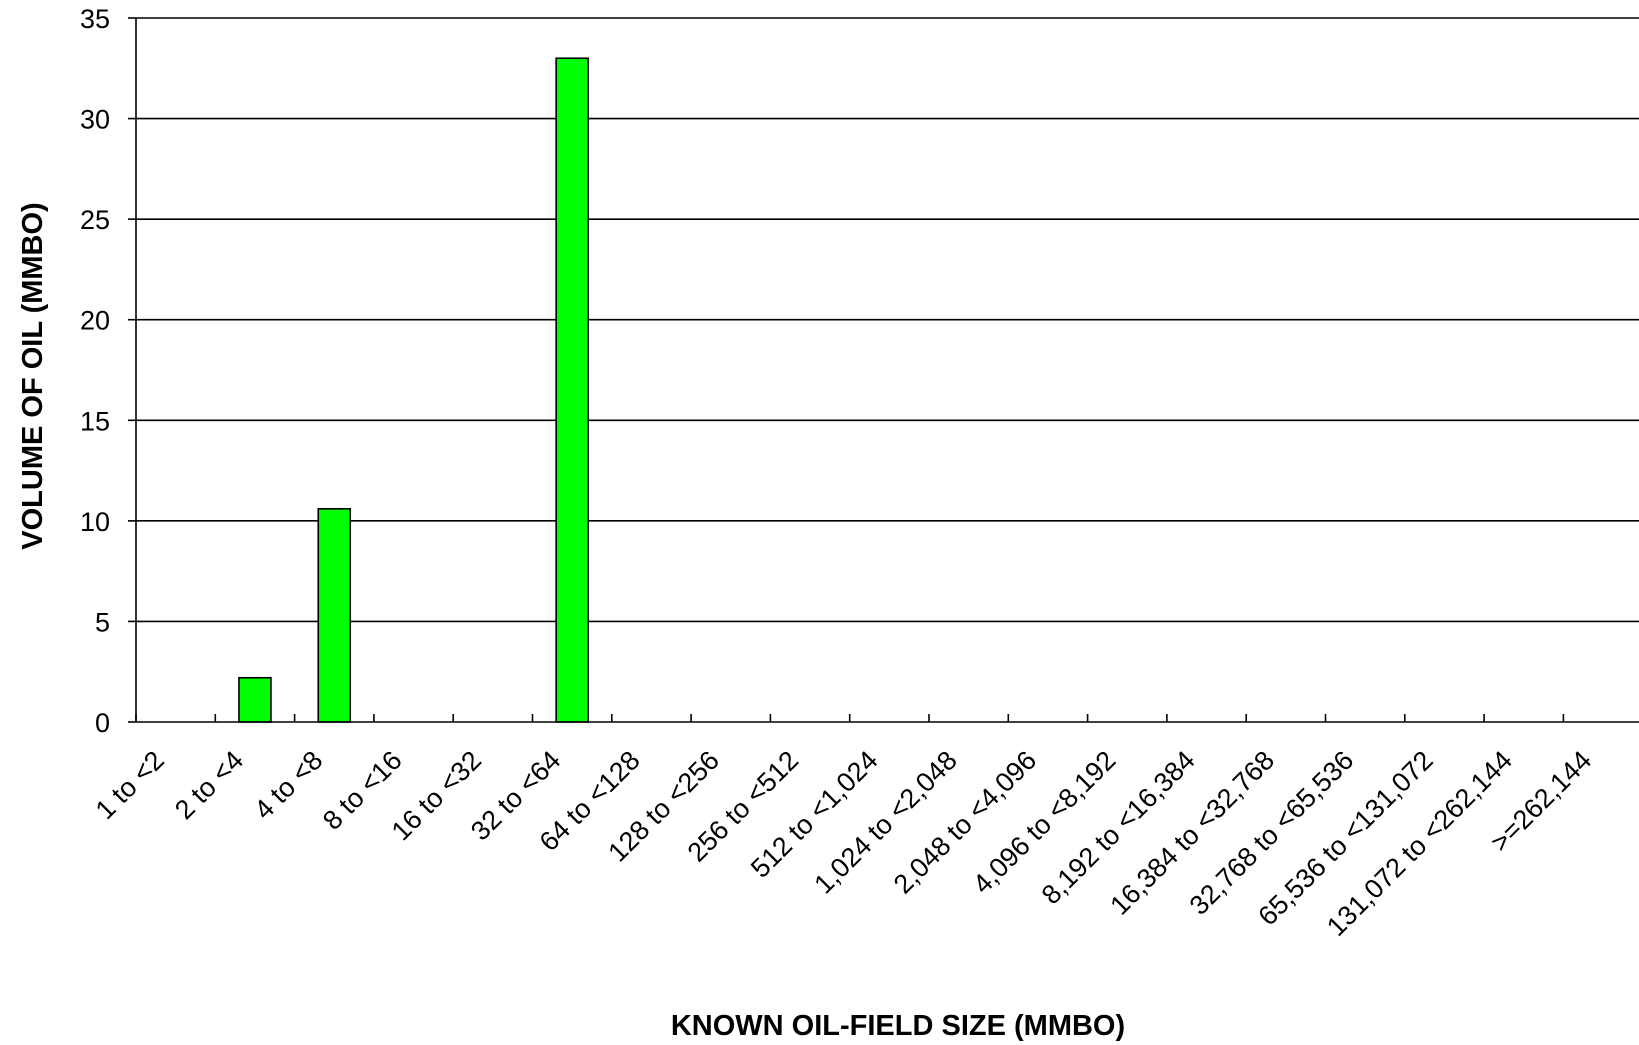 The image size is (1639, 1045). Describe the element at coordinates (33, 375) in the screenshot. I see `y-axis-title: VOLUME OF OIL (MMBO)` at that location.